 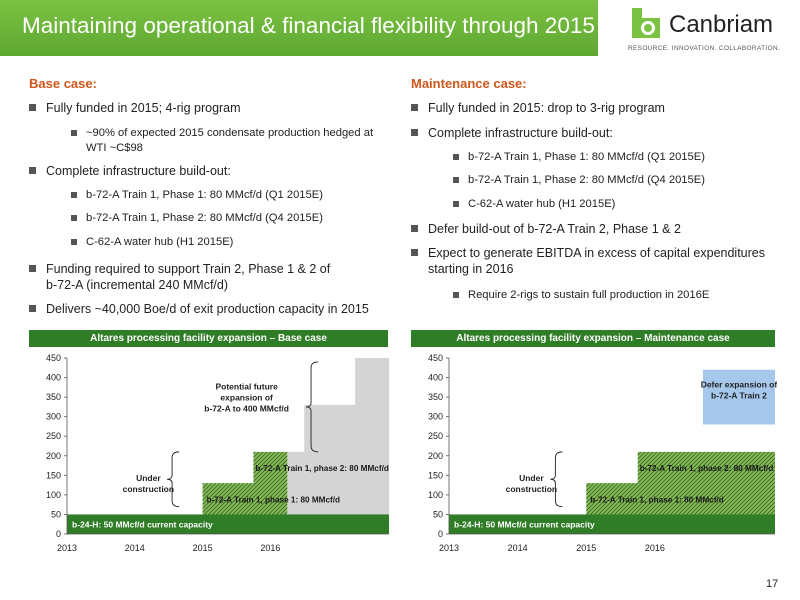 I want to click on annotation-future-1: Potential future, so click(x=246, y=386).